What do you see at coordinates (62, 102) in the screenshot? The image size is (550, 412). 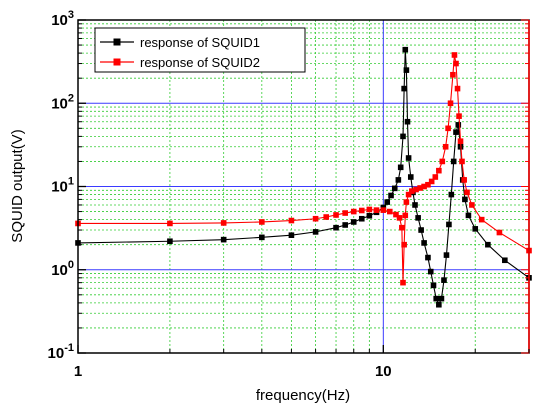 I see `y-tick-label: 10²` at bounding box center [62, 102].